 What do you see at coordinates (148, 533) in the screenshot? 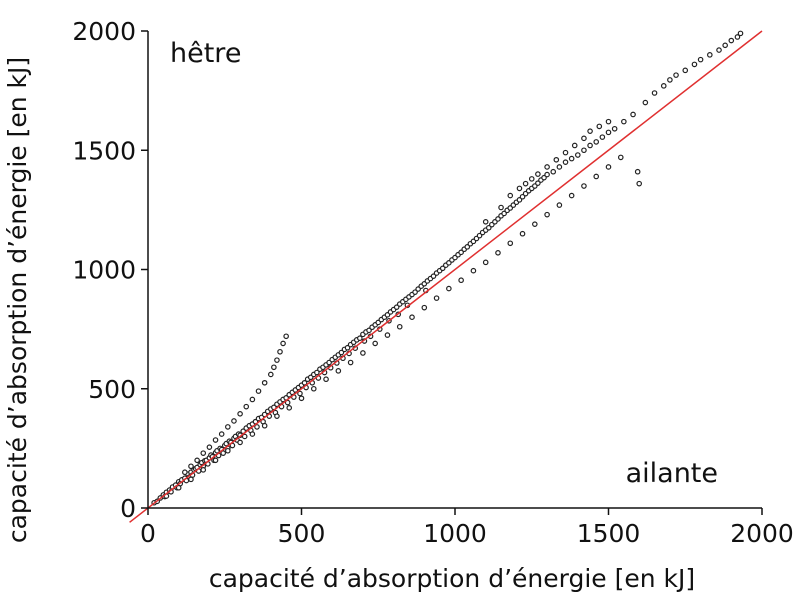
I see `x-tick-label: 0` at bounding box center [148, 533].